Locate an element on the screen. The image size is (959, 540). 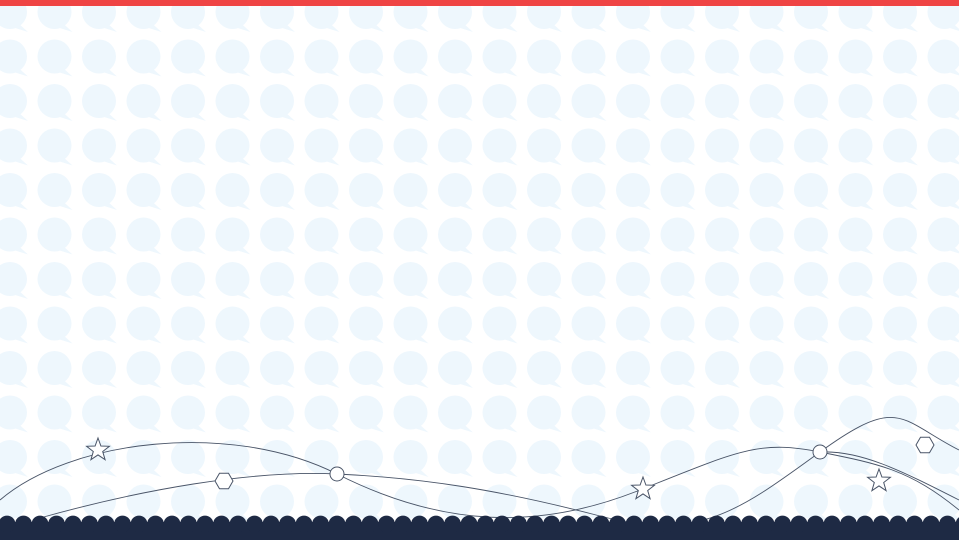
scalloped-footer is located at coordinates (479, 527).